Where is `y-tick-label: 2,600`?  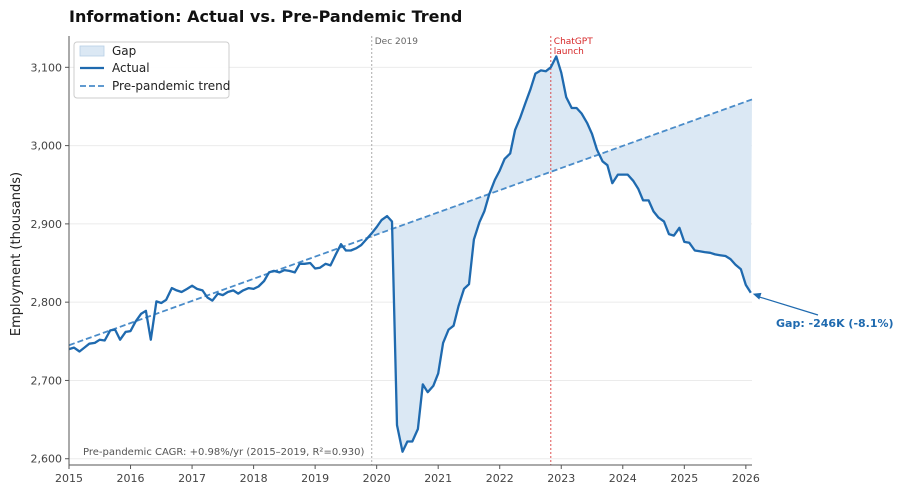
y-tick-label: 2,600 is located at coordinates (47, 459).